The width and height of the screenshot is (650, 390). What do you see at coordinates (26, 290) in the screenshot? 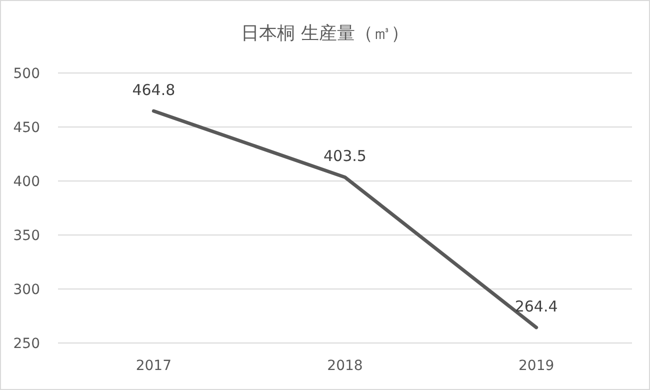
I see `y-tick-label: 300` at bounding box center [26, 290].